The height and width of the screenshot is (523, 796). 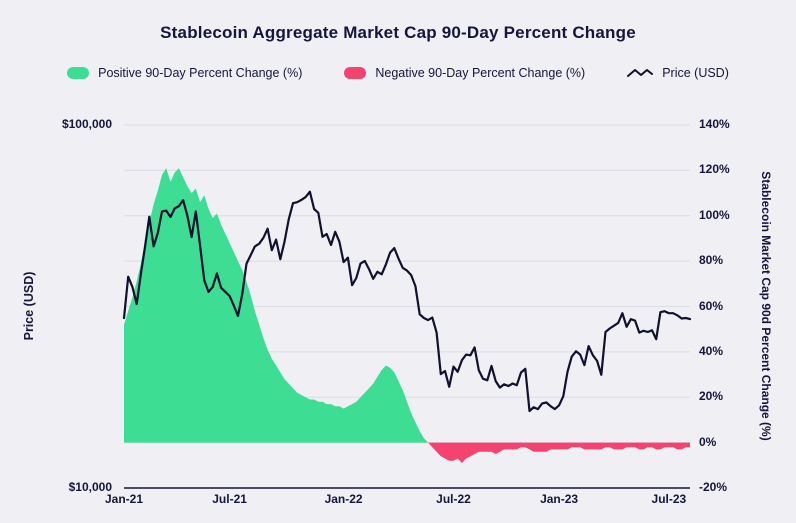 I want to click on x-axis-tick: Jul-21, so click(x=229, y=499).